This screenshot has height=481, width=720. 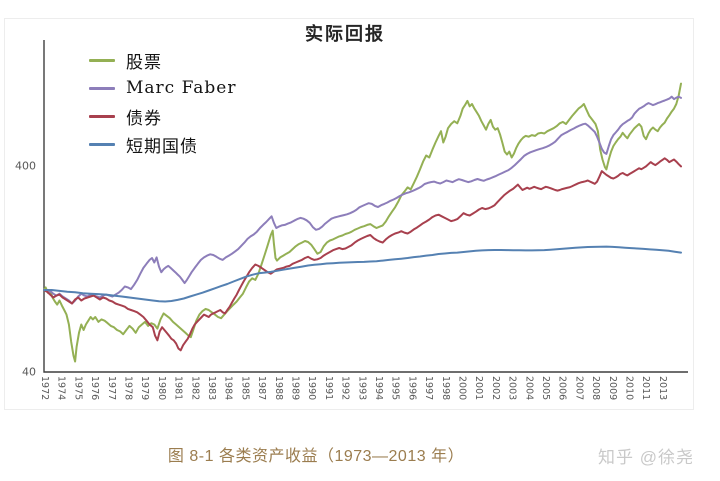 What do you see at coordinates (495, 388) in the screenshot?
I see `x-tick-label: 2002` at bounding box center [495, 388].